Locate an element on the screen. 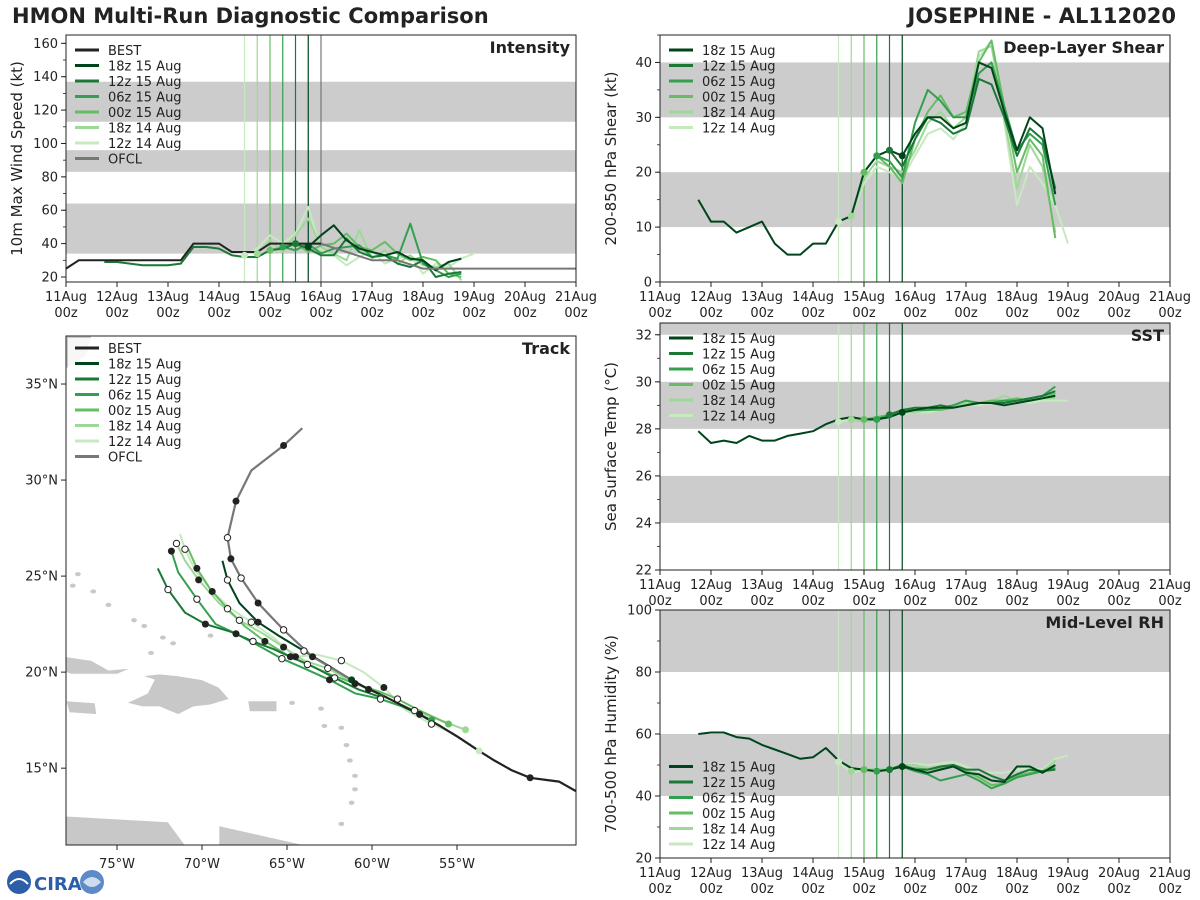 The width and height of the screenshot is (1200, 900). track-ytick-label: 35°N is located at coordinates (41, 385).